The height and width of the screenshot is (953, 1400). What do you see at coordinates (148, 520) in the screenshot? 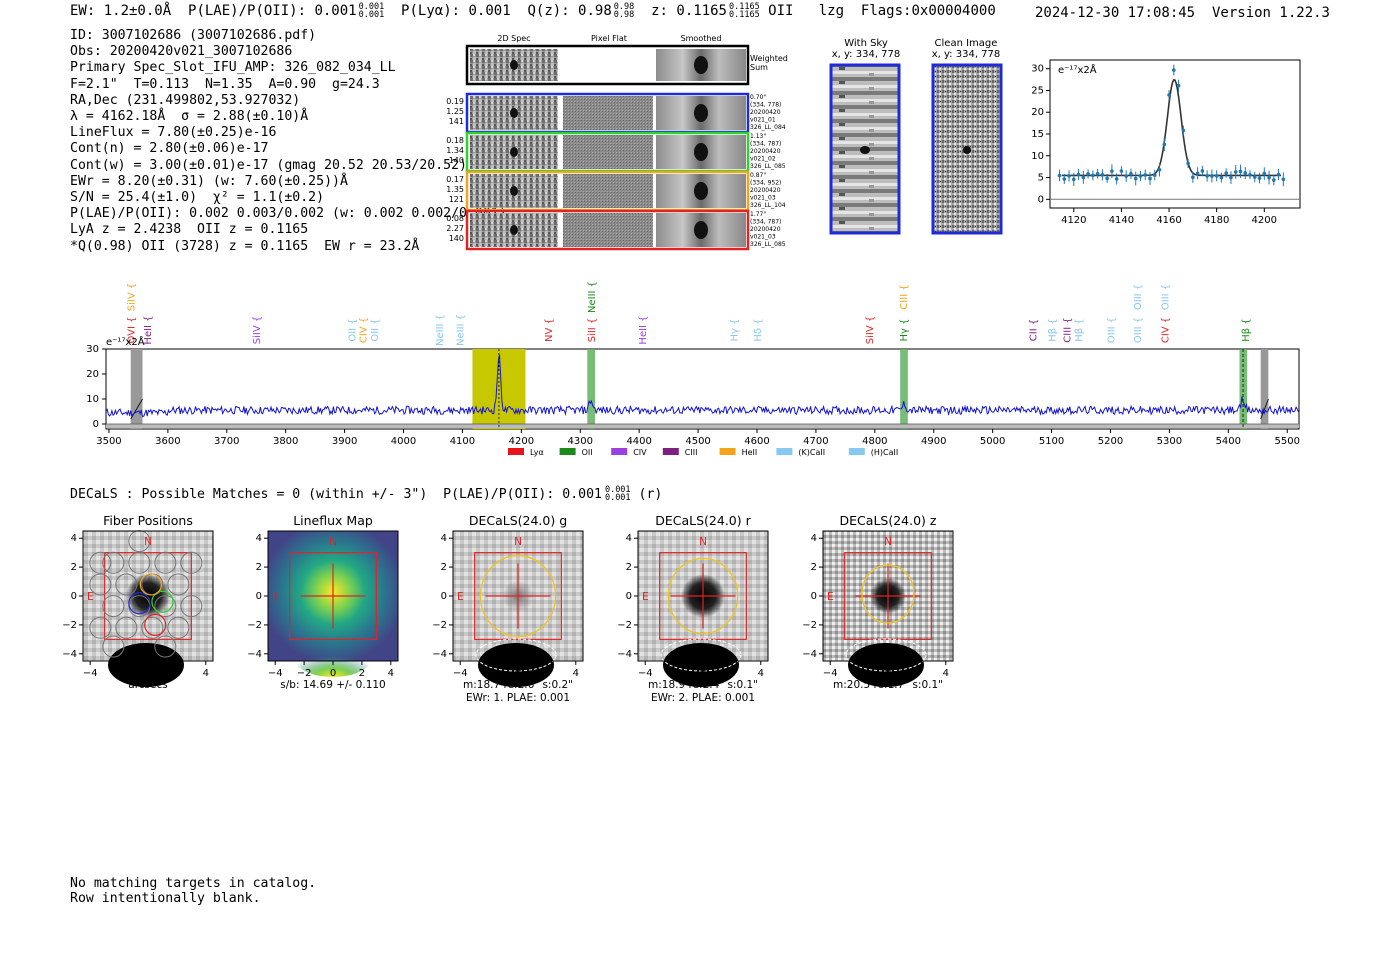
I see `decals-panel-title: Fiber Positions` at bounding box center [148, 520].